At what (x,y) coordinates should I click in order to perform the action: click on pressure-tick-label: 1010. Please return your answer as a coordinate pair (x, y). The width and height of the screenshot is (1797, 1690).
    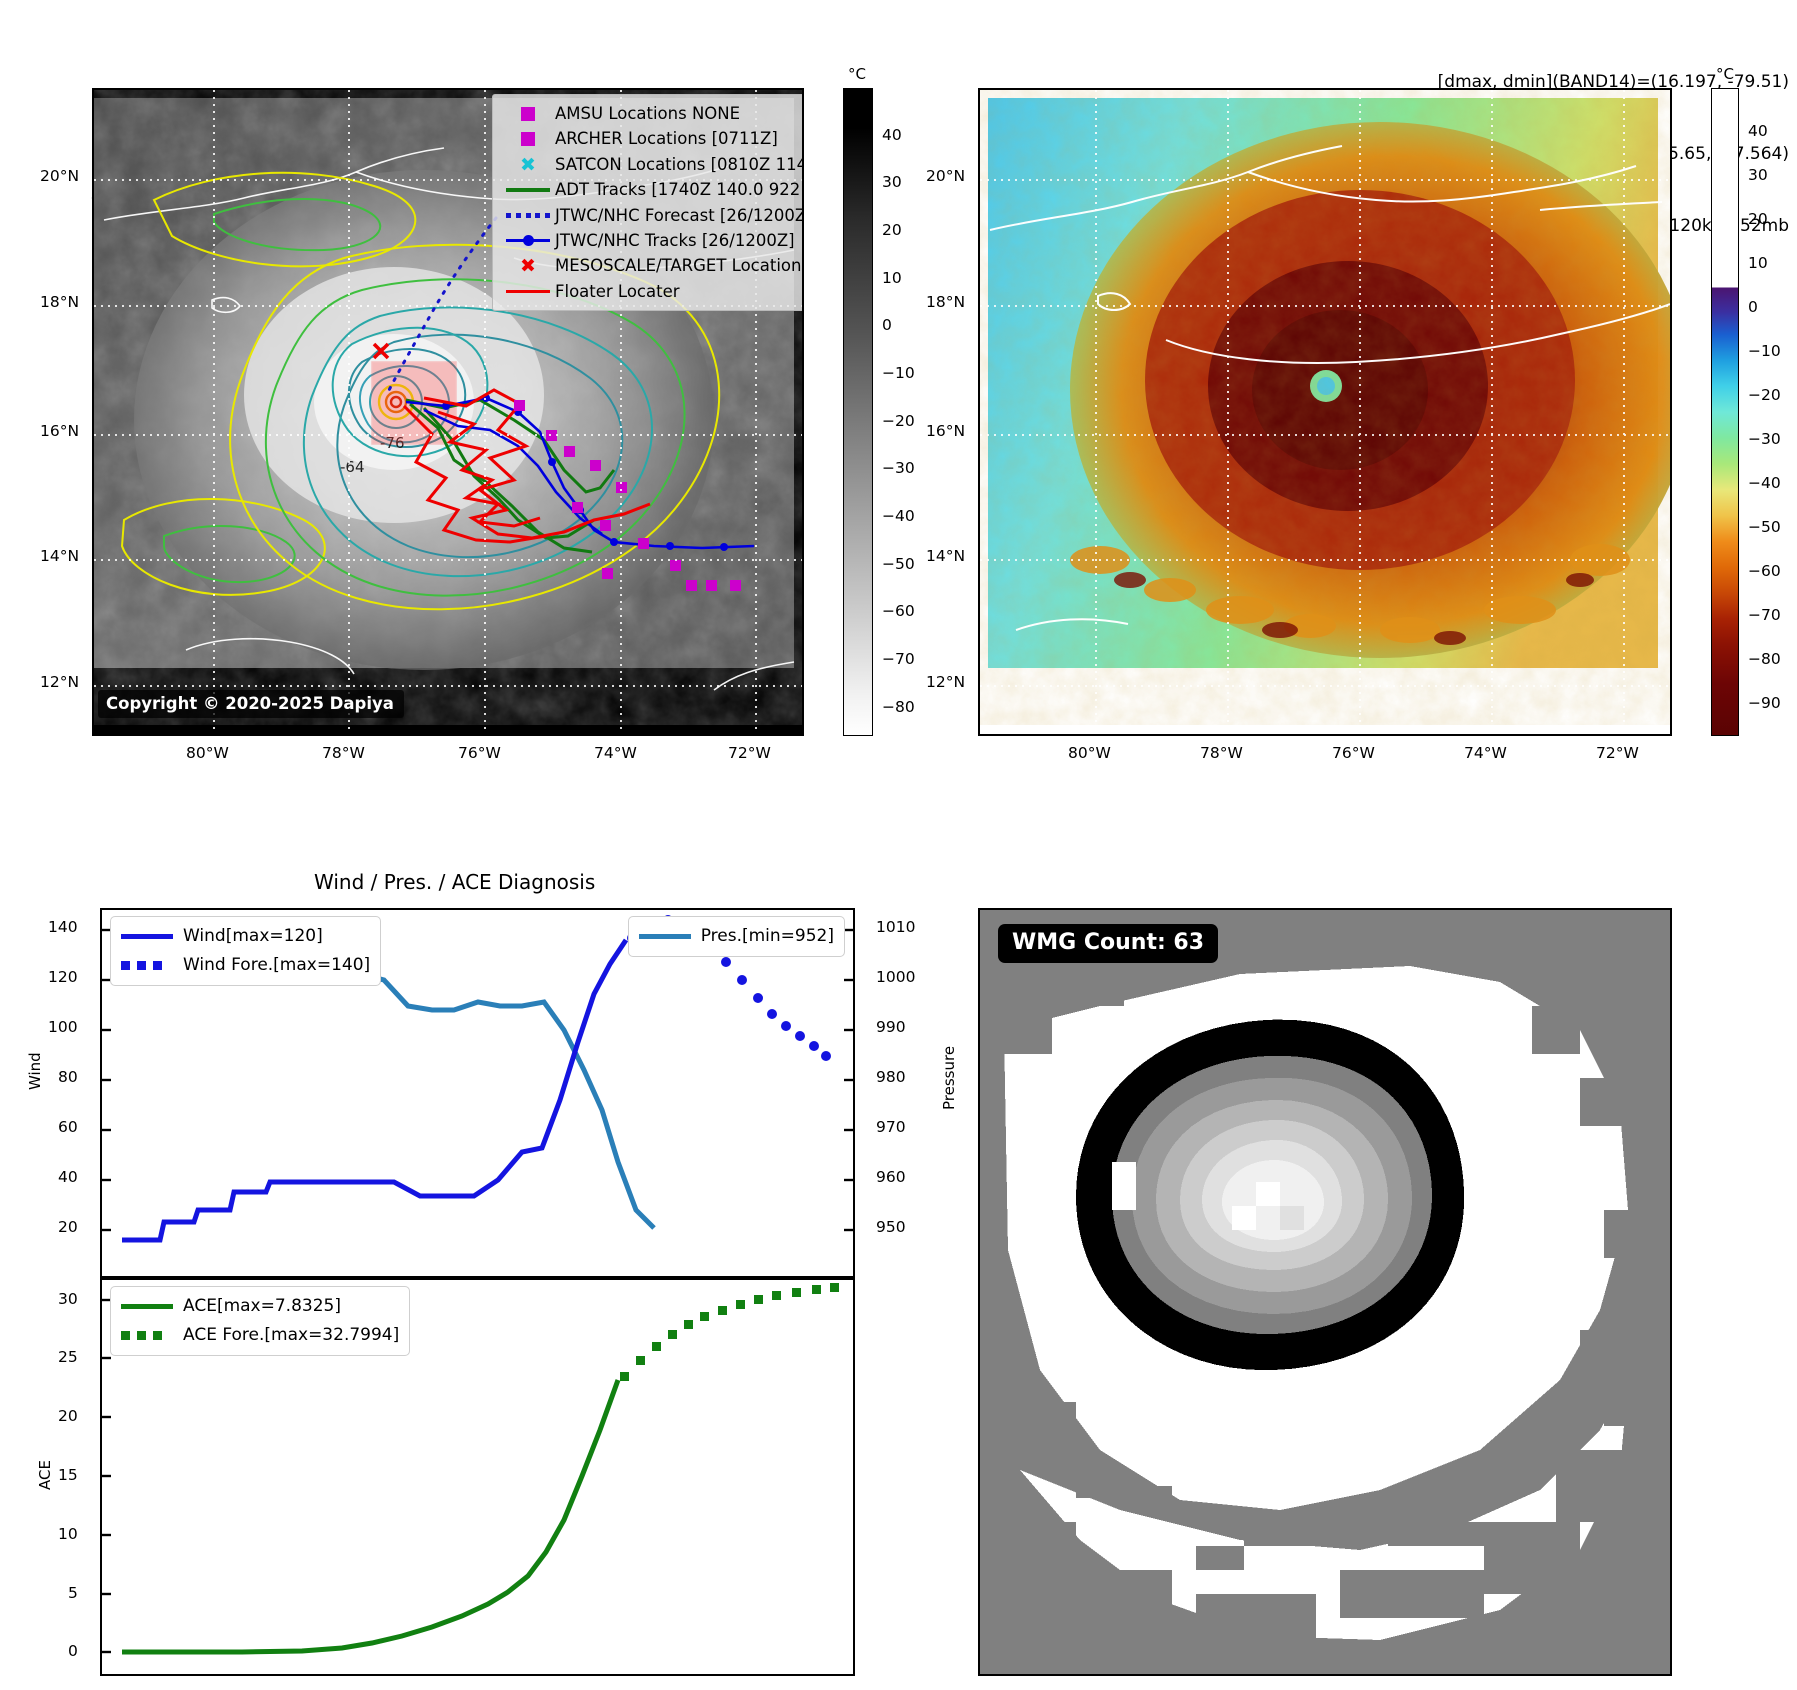
    Looking at the image, I should click on (896, 927).